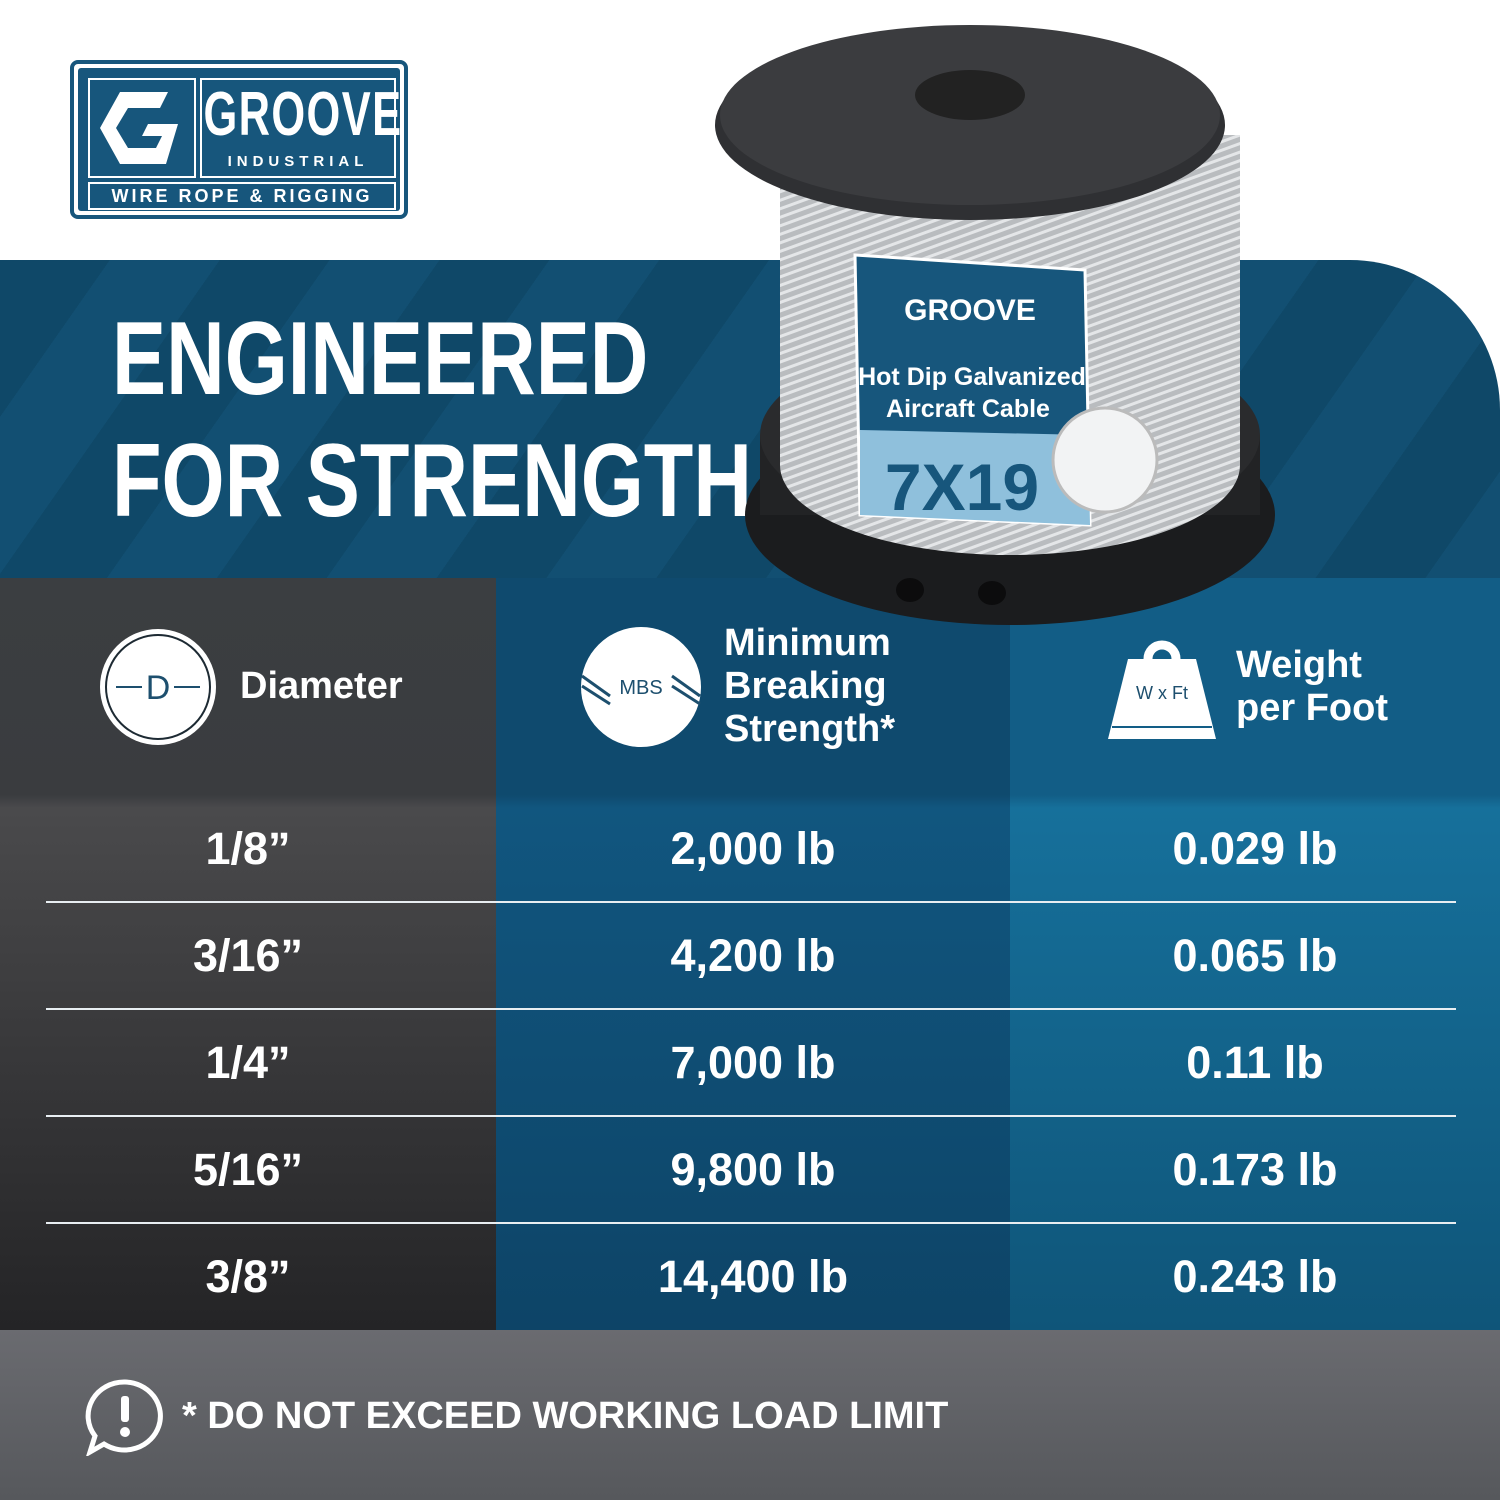 The height and width of the screenshot is (1500, 1500). Describe the element at coordinates (972, 377) in the screenshot. I see `label-line-1: Hot Dip Galvanized` at that location.